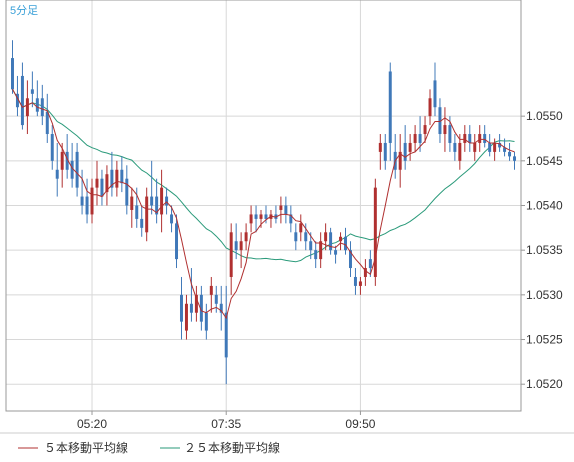 This screenshot has height=462, width=574. Describe the element at coordinates (92, 424) in the screenshot. I see `x-tick-label: 05:20` at that location.